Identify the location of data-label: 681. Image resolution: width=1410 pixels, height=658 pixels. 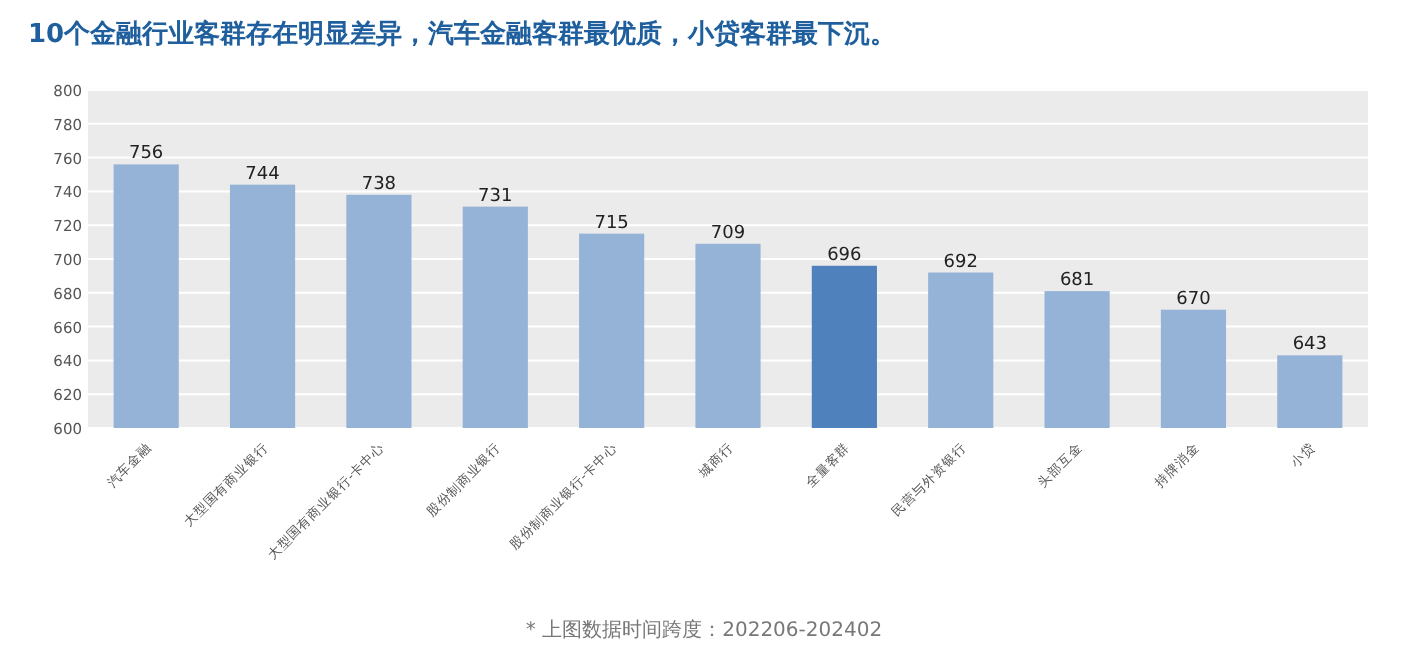
(1077, 281).